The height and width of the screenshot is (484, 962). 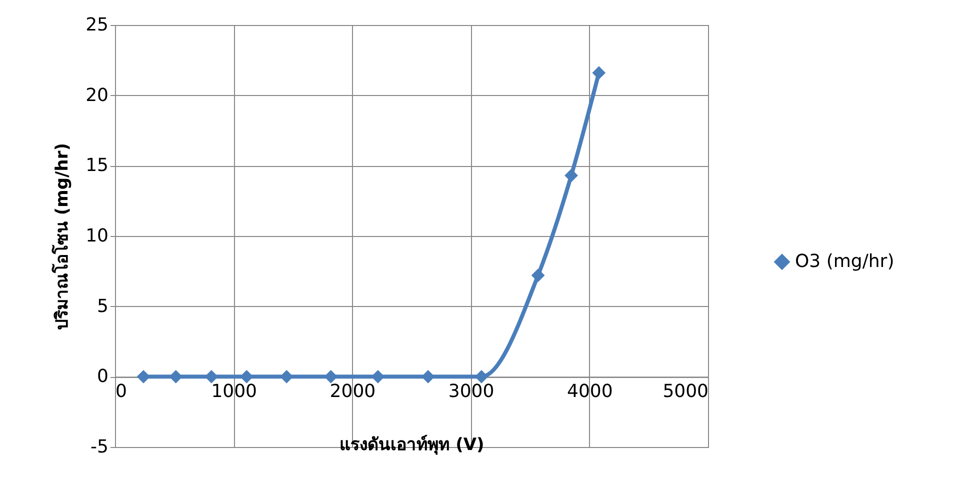 What do you see at coordinates (97, 165) in the screenshot?
I see `y-tick-label: 15` at bounding box center [97, 165].